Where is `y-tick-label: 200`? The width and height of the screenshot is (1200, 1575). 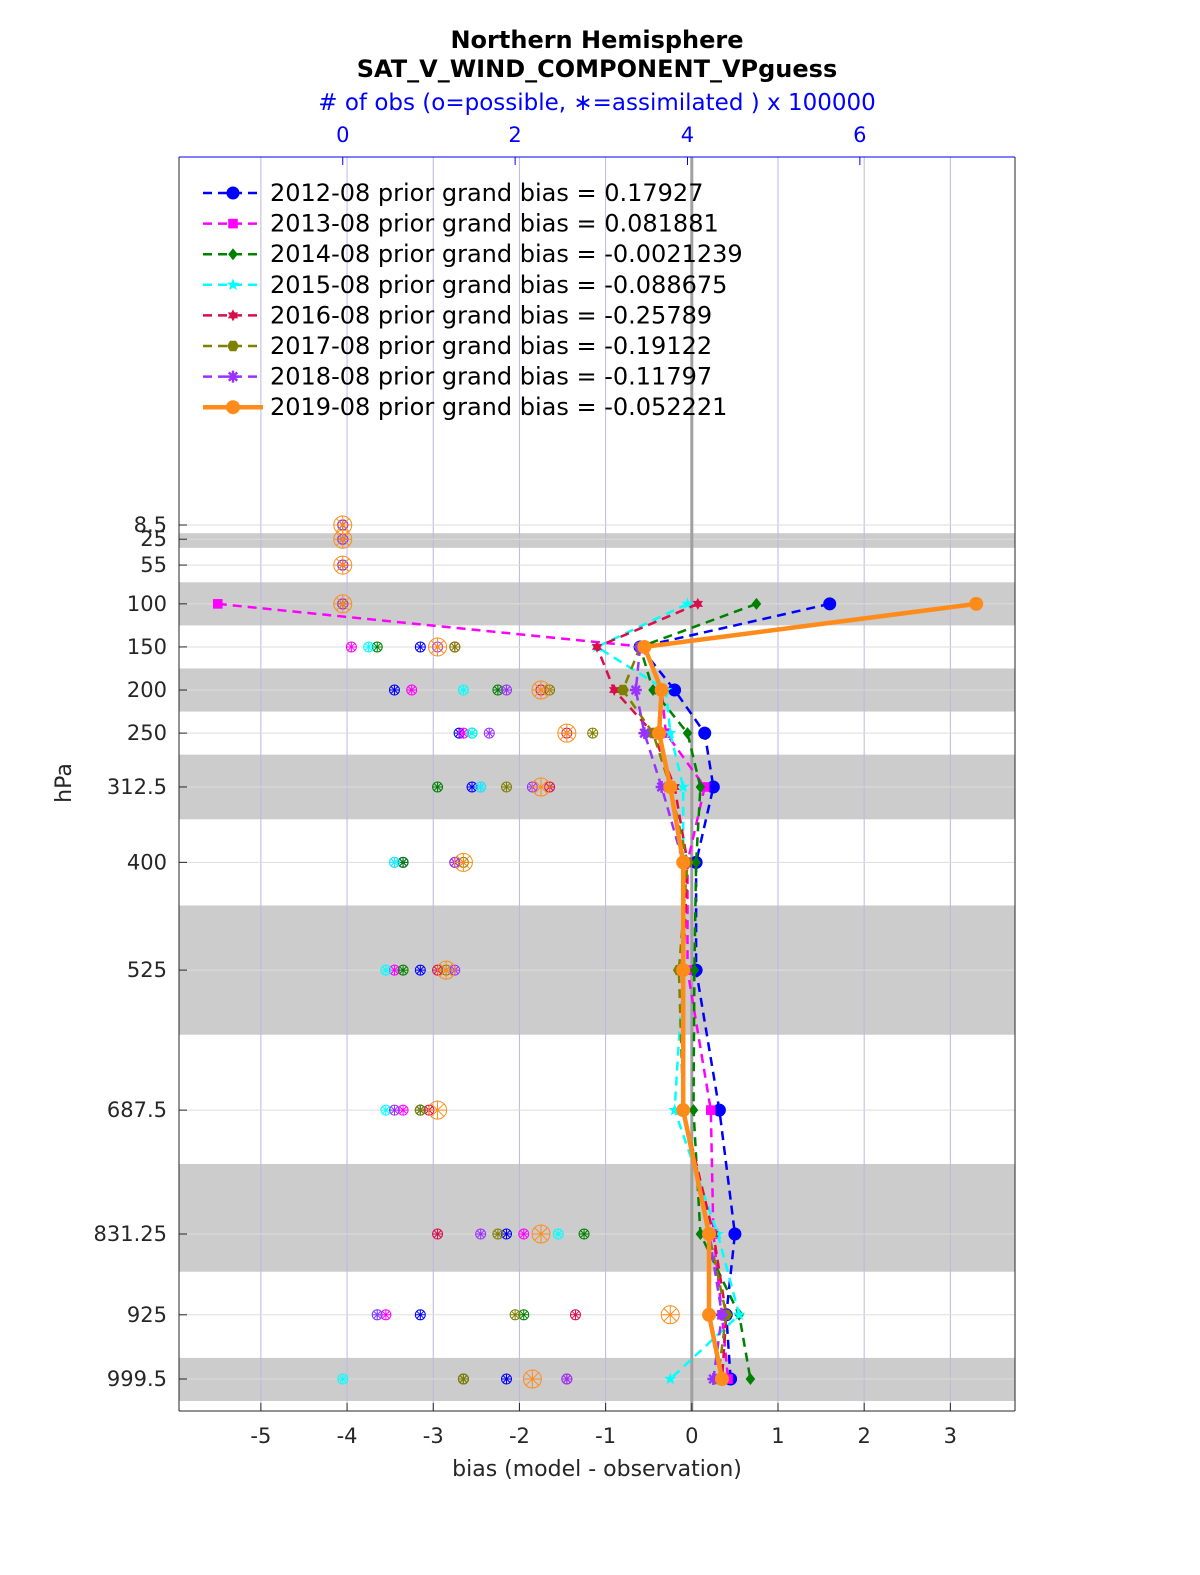 y-tick-label: 200 is located at coordinates (147, 690).